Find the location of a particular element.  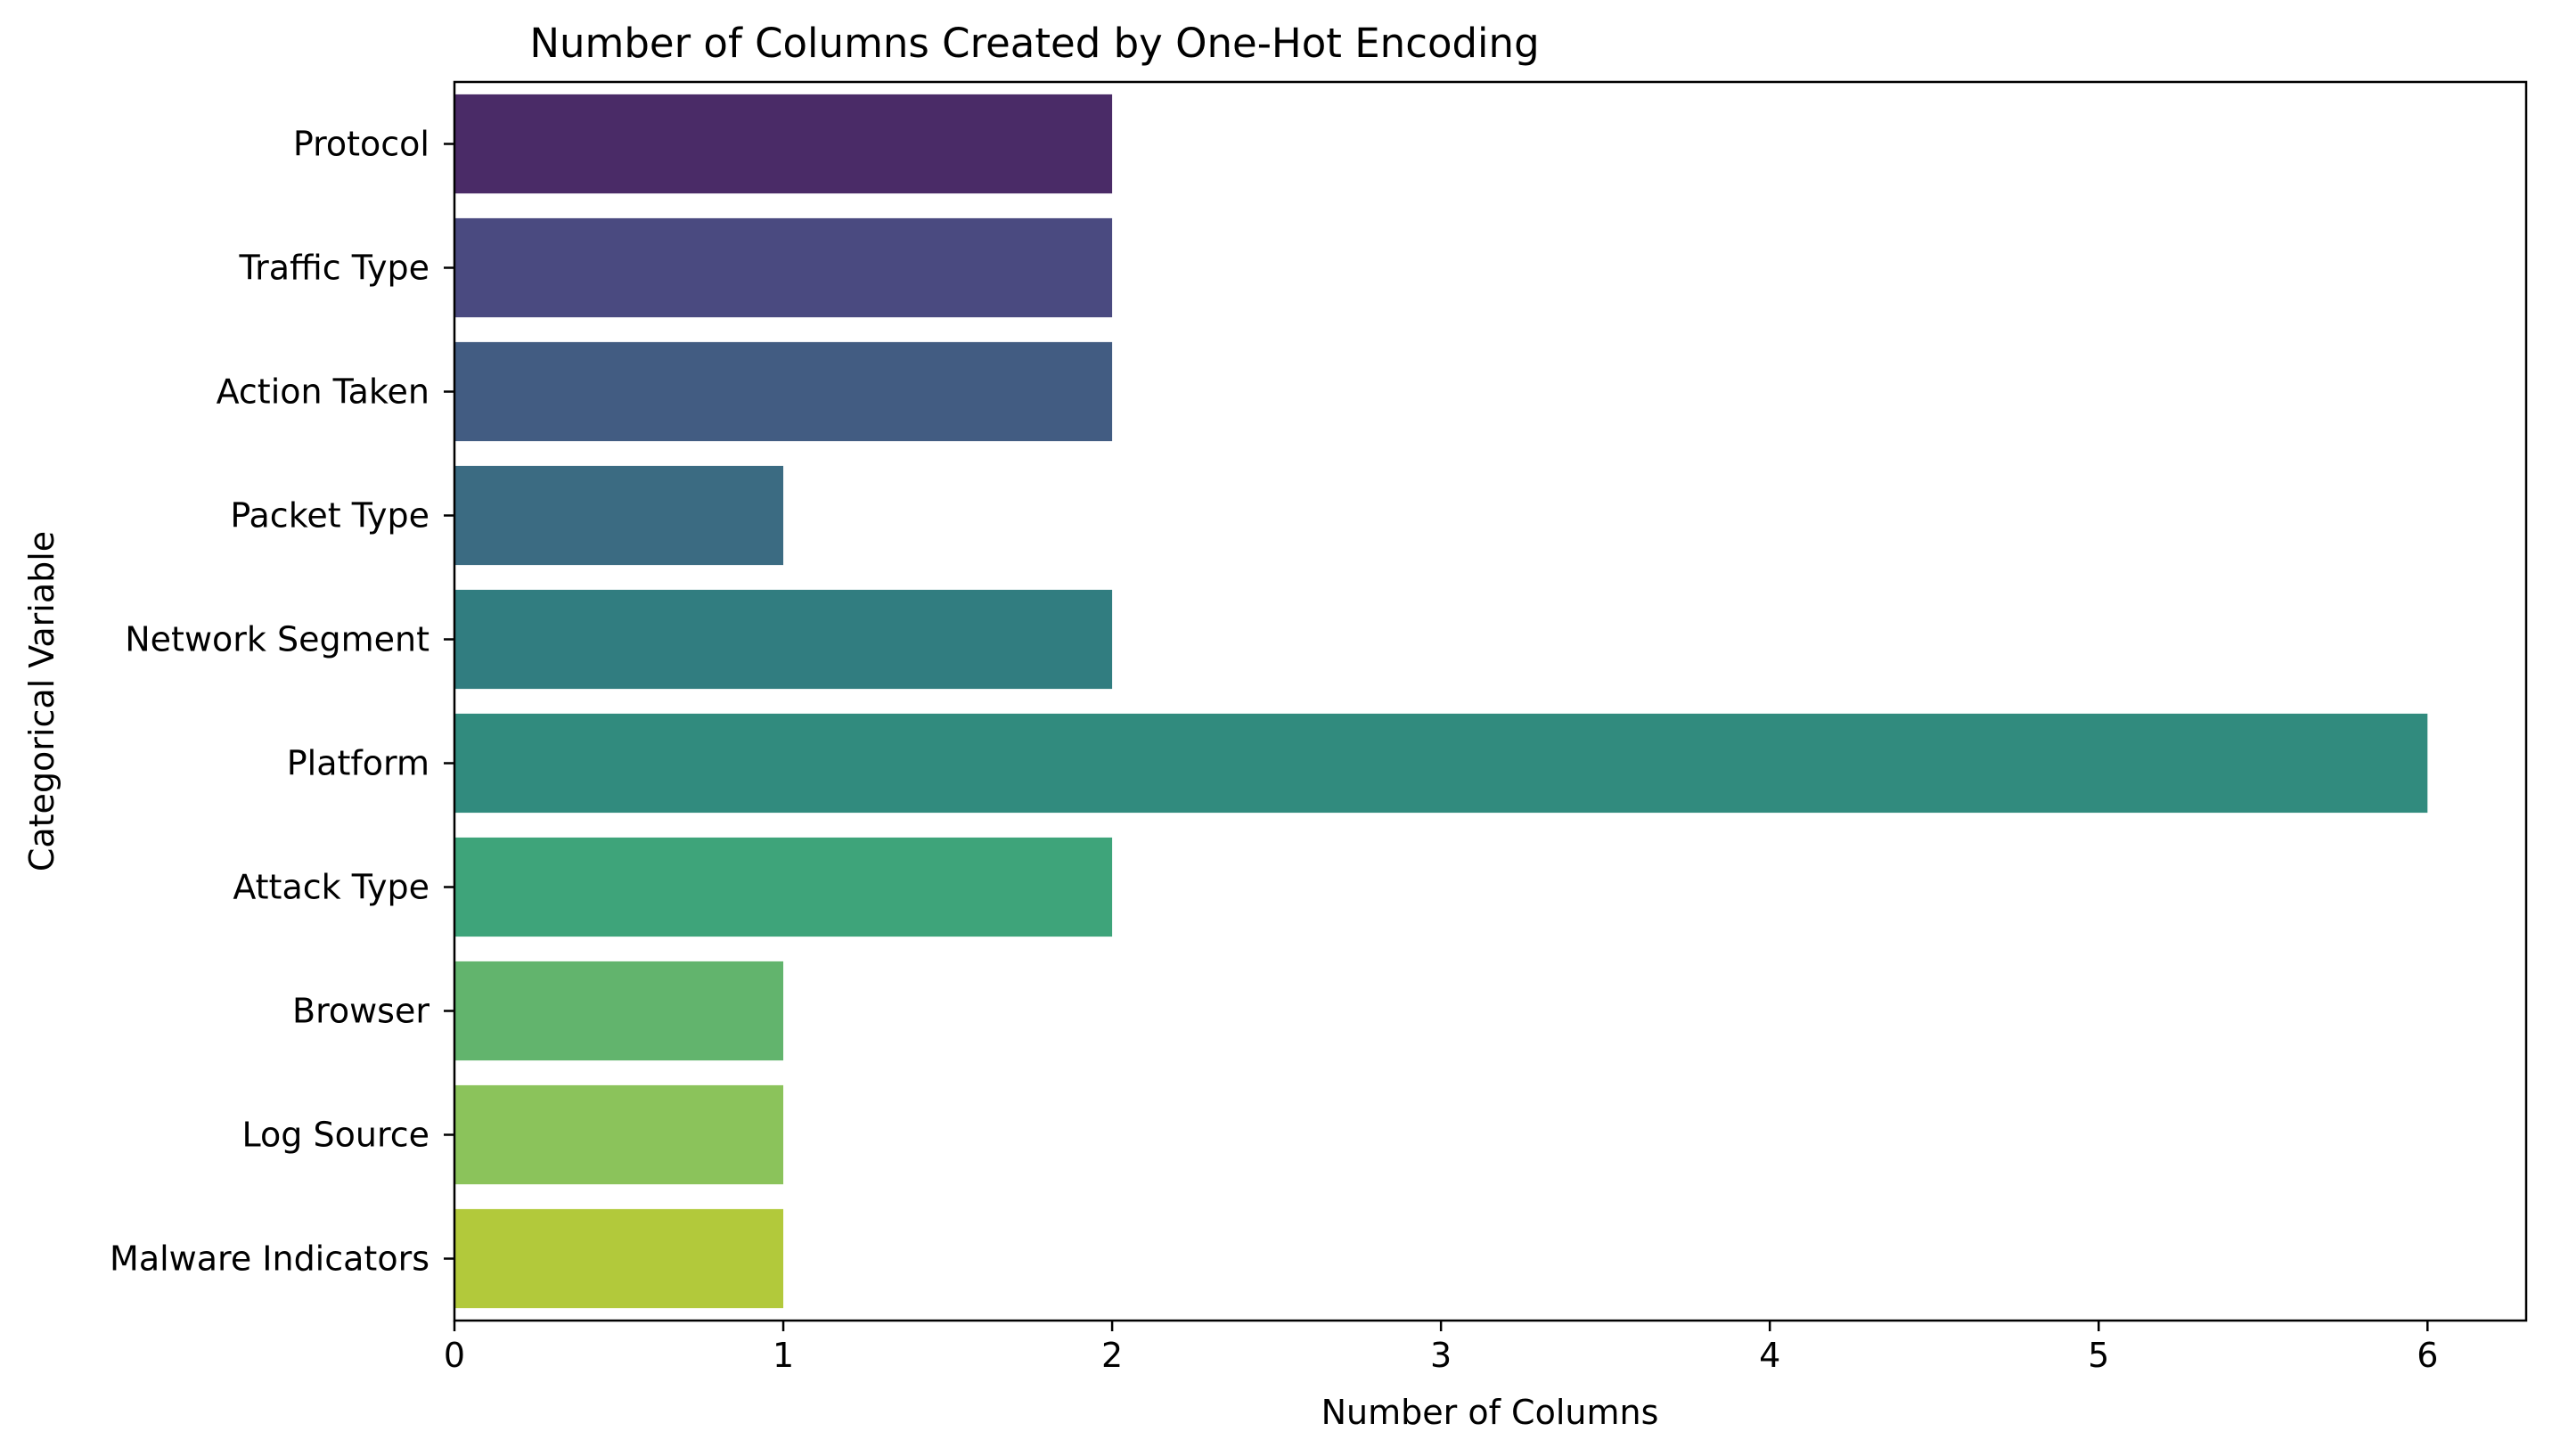

x-axis-title: Number of Columns is located at coordinates (1490, 1413).